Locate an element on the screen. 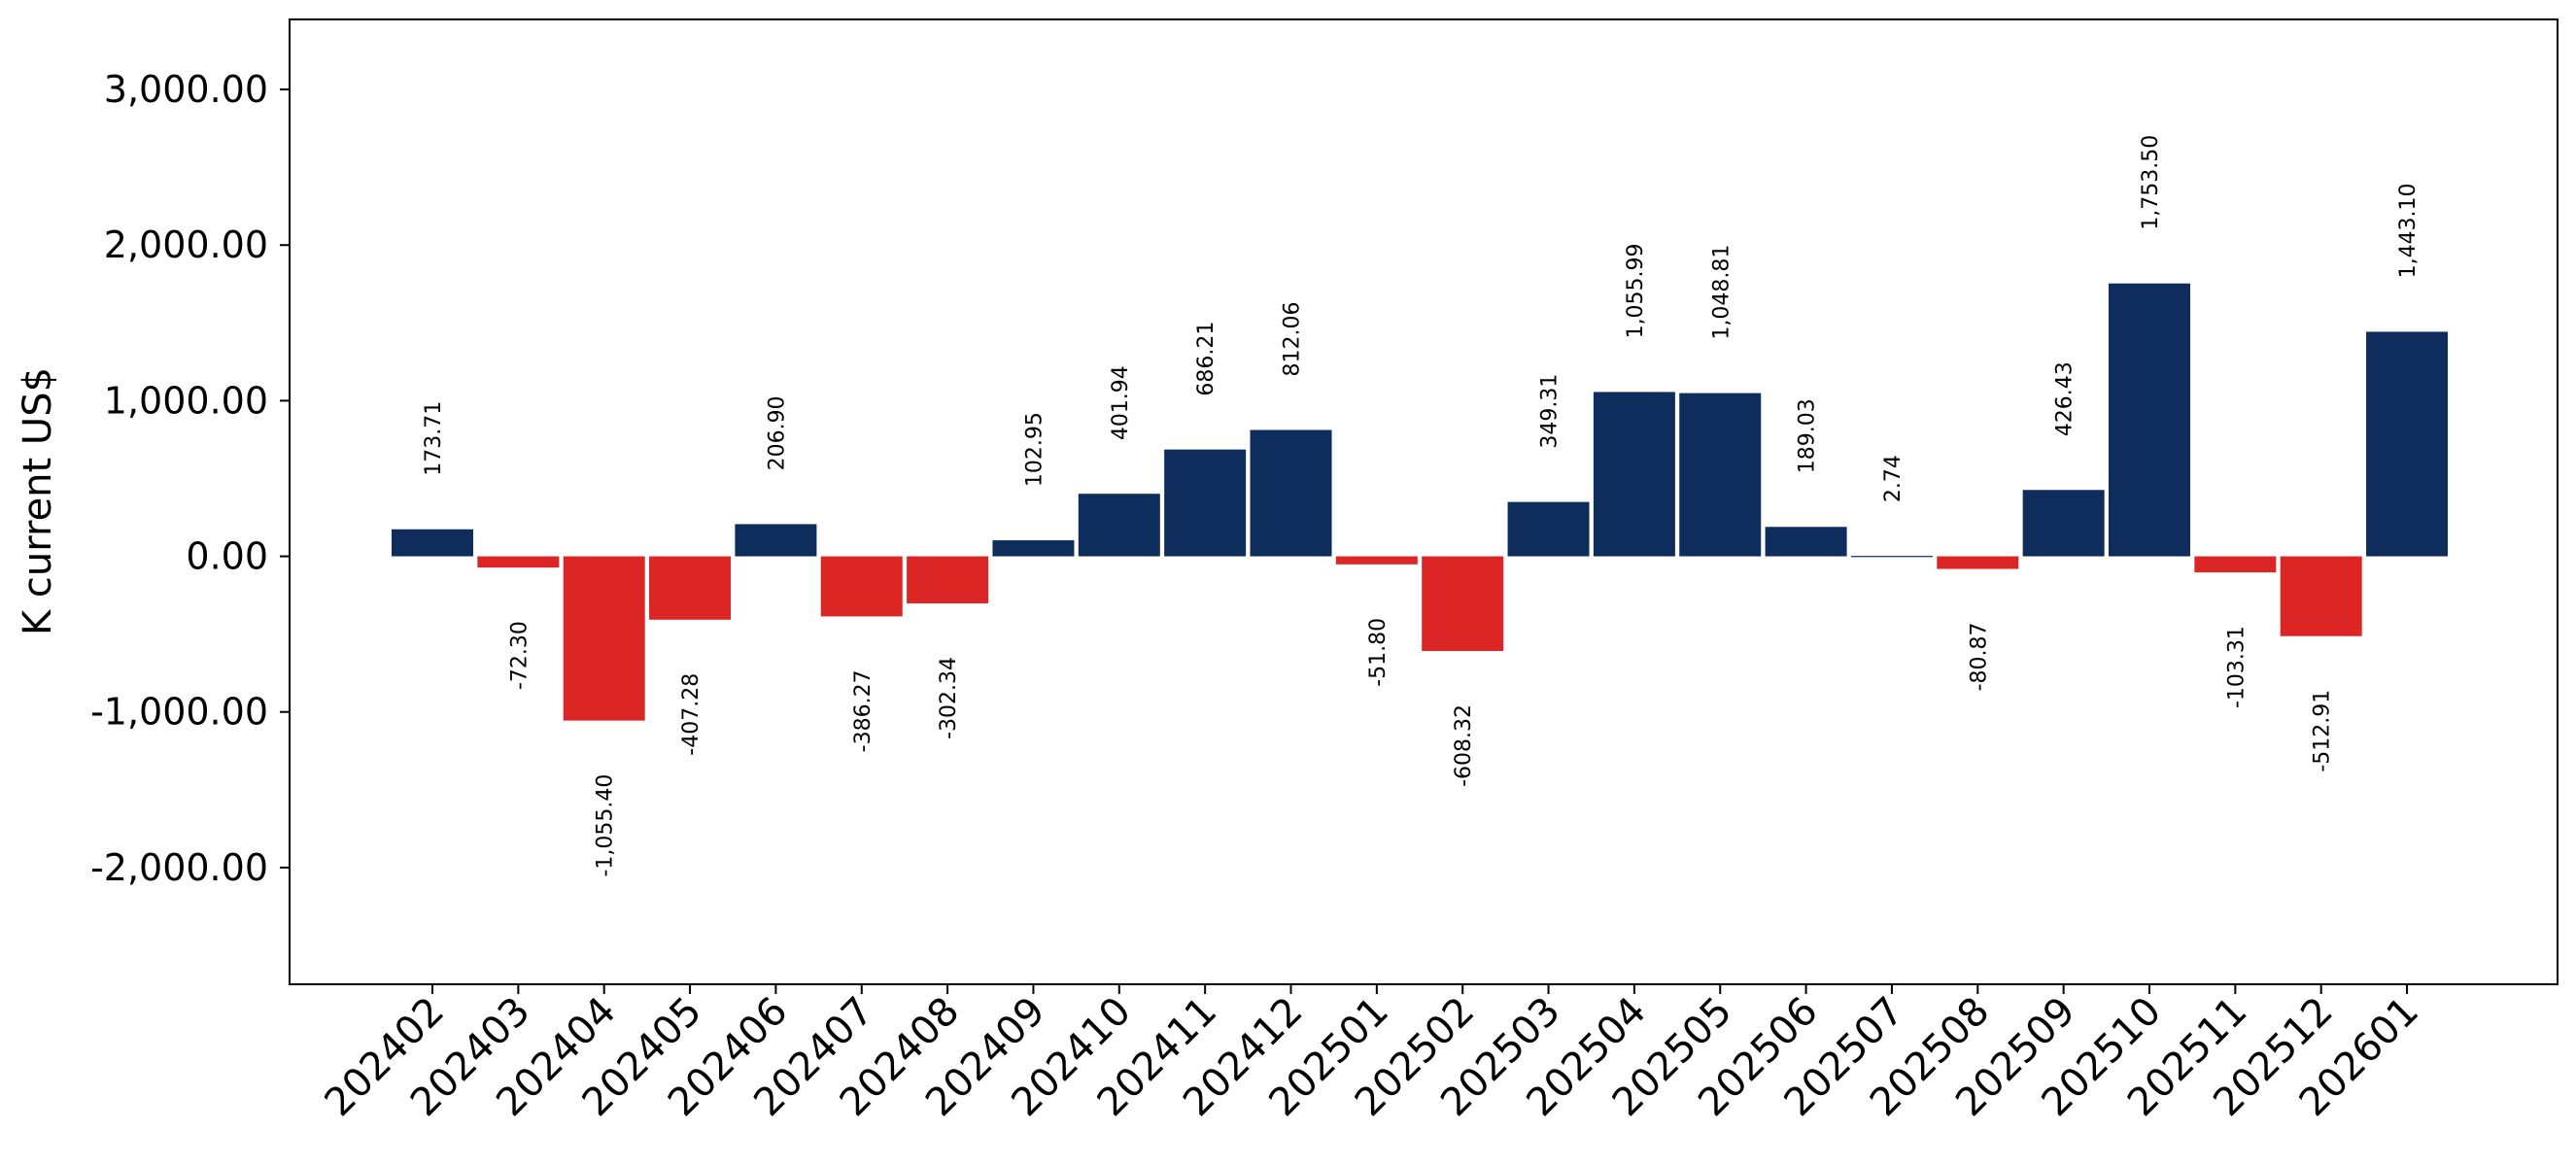  data-label: -407.28 is located at coordinates (692, 715).